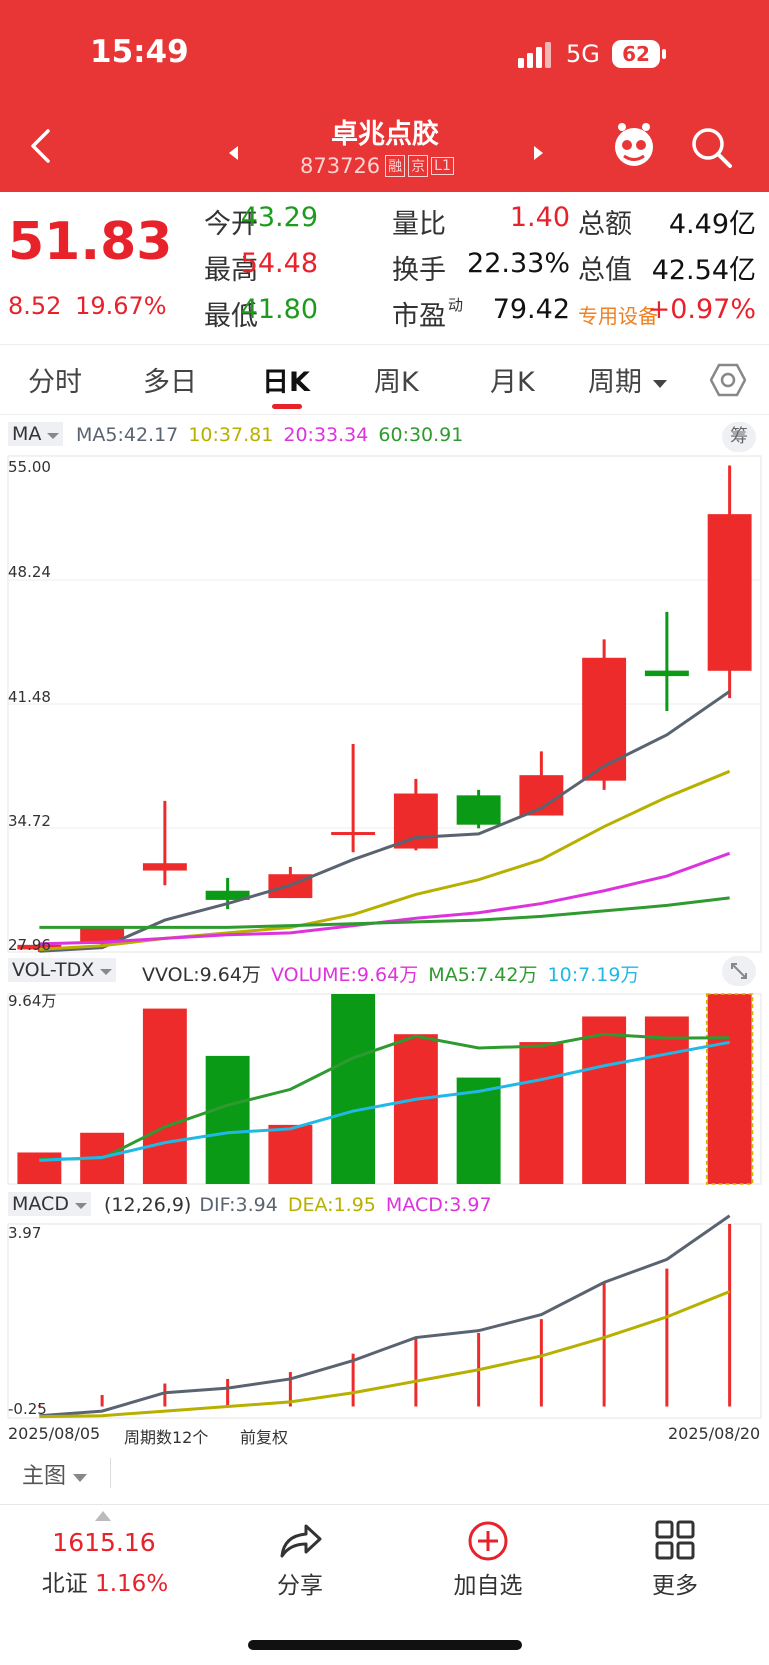 The width and height of the screenshot is (769, 1665). I want to click on quote-value: 1.40, so click(539, 217).